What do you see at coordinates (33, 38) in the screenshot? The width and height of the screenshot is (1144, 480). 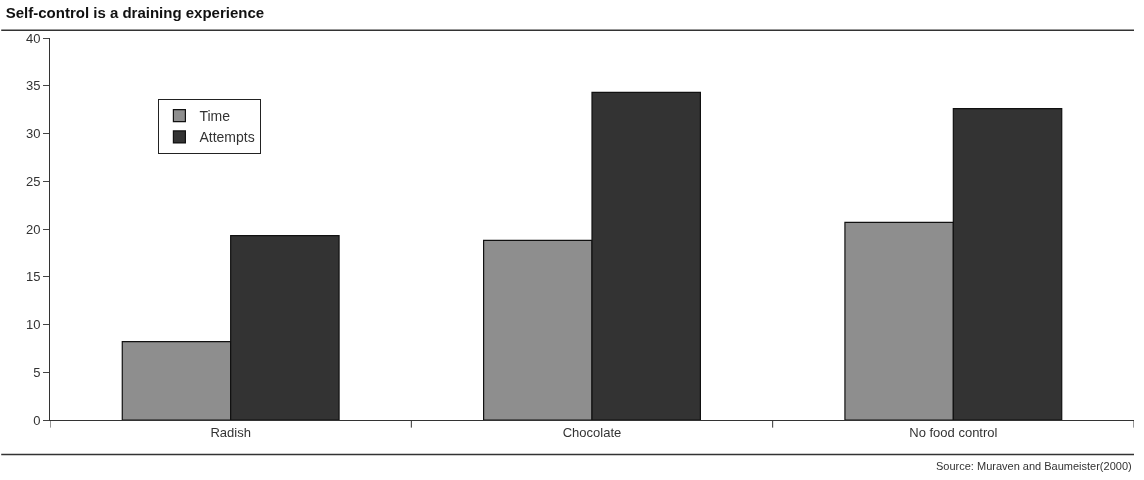 I see `y-tick-label: 40` at bounding box center [33, 38].